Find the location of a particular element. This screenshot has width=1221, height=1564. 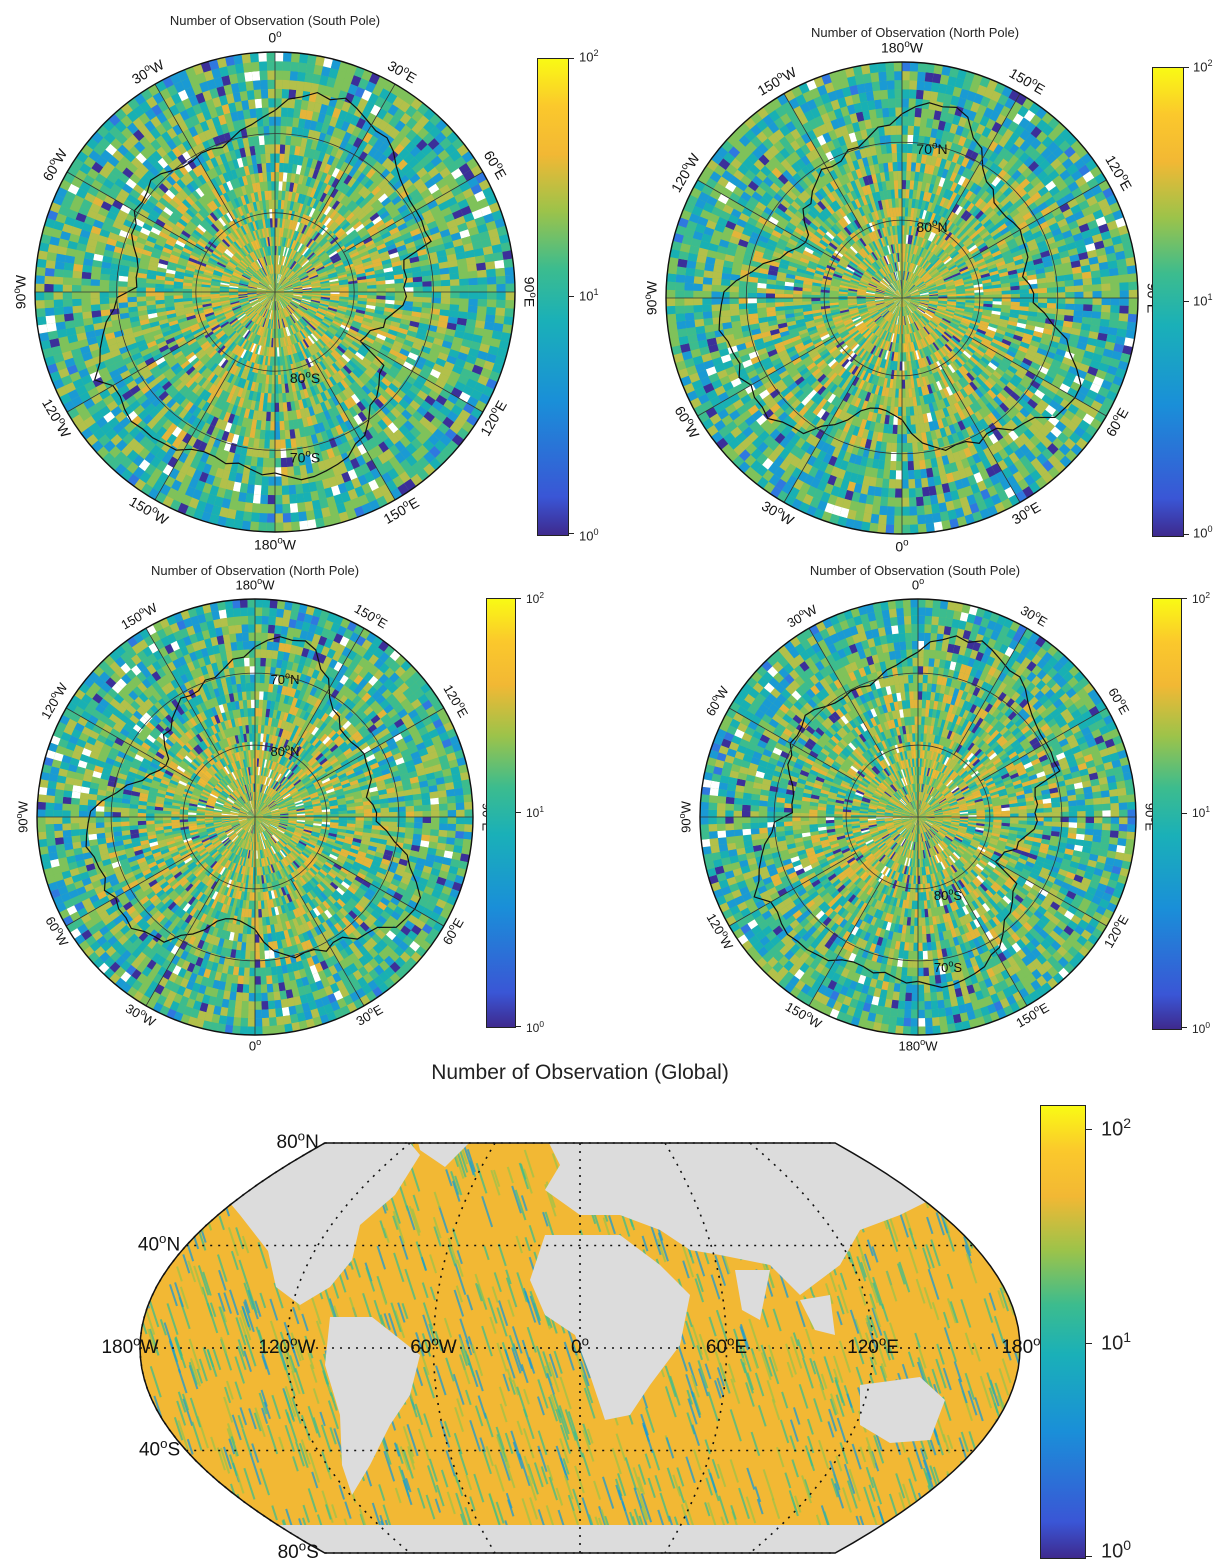

coordinate-label: 90oE is located at coordinates (530, 292).